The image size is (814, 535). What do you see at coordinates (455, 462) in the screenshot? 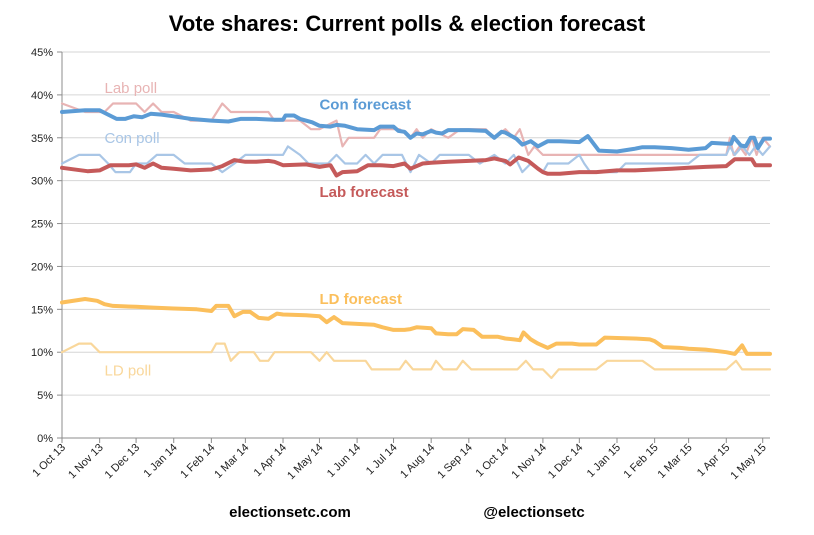
I see `x-tick-label: 1 Sep 14` at bounding box center [455, 462].